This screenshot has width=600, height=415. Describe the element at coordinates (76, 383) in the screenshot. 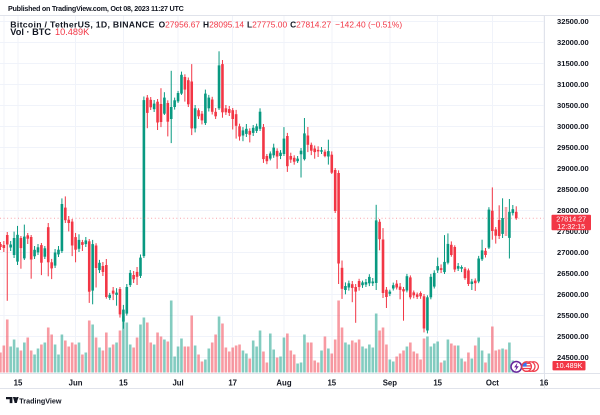

I see `svg-text: Jun` at that location.